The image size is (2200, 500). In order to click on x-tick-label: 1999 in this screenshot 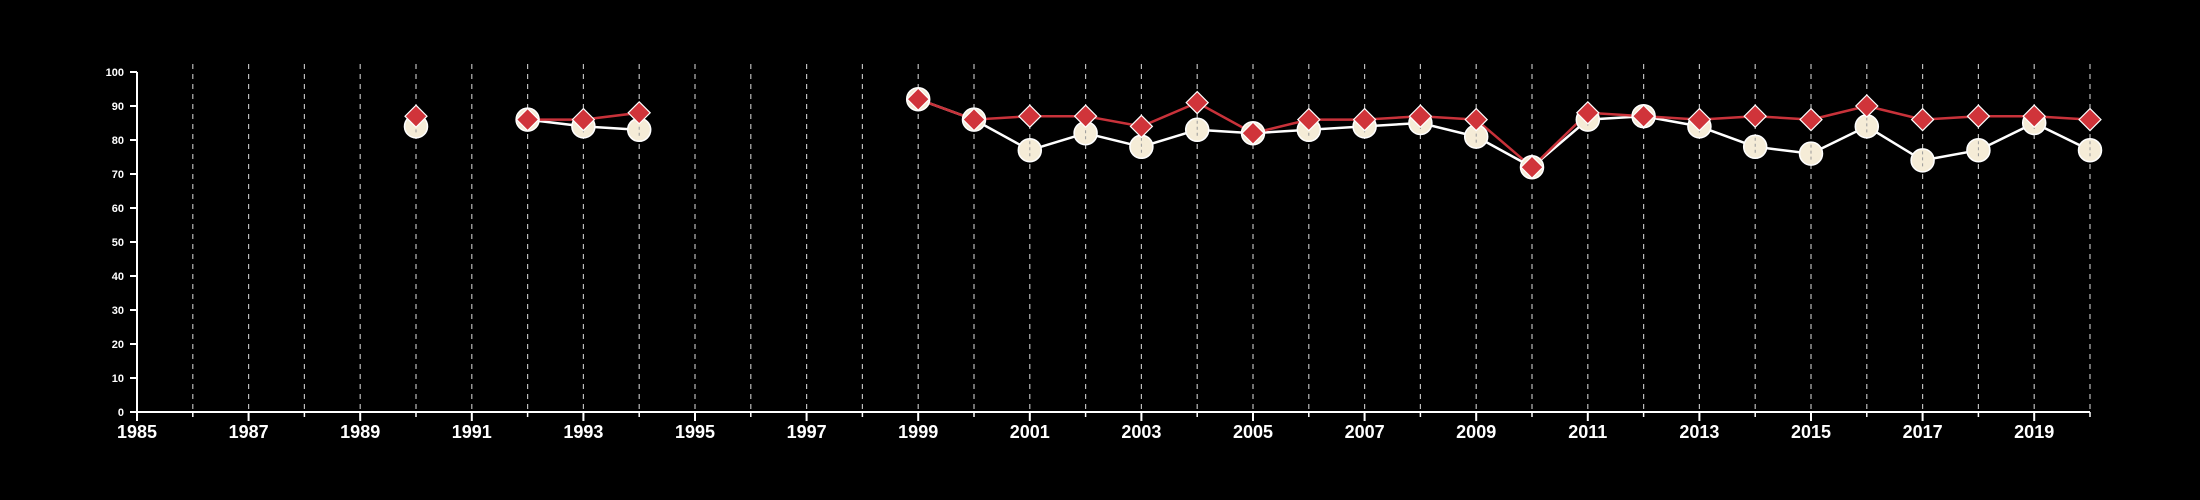, I will do `click(918, 432)`.